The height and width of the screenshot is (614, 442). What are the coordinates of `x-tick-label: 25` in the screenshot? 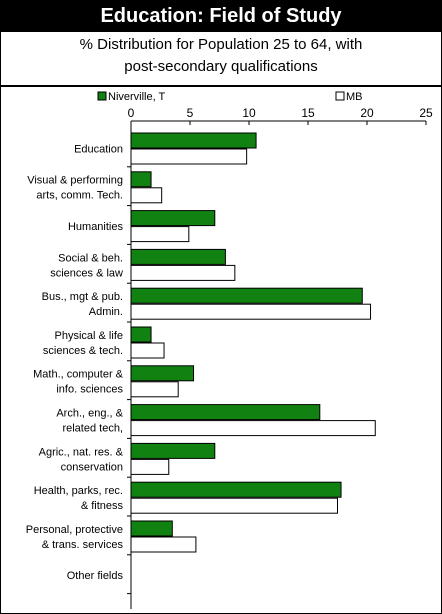 It's located at (426, 113).